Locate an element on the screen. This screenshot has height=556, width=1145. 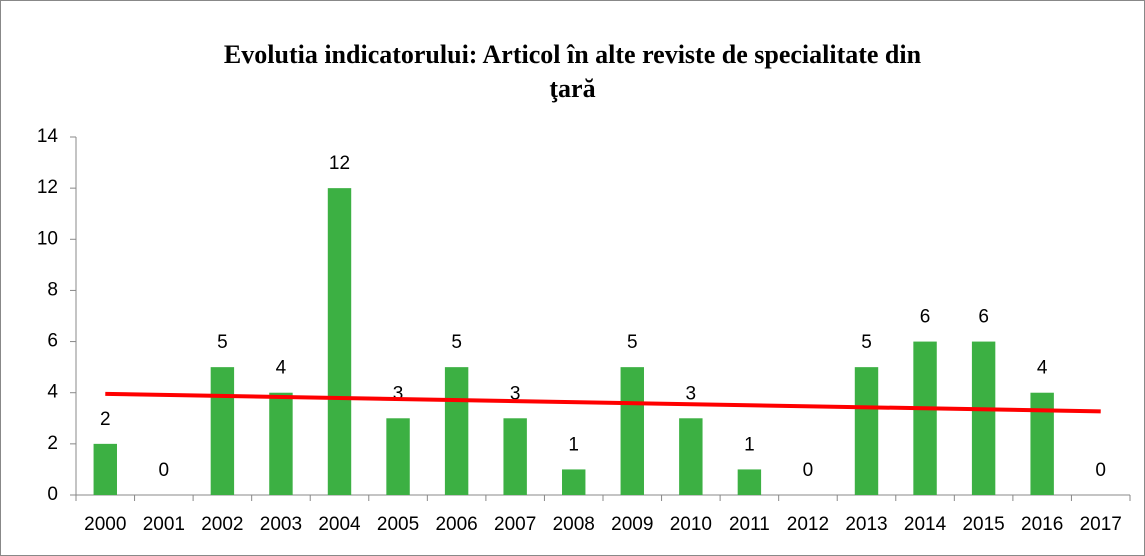
x-tick-label: 2016 is located at coordinates (1042, 524).